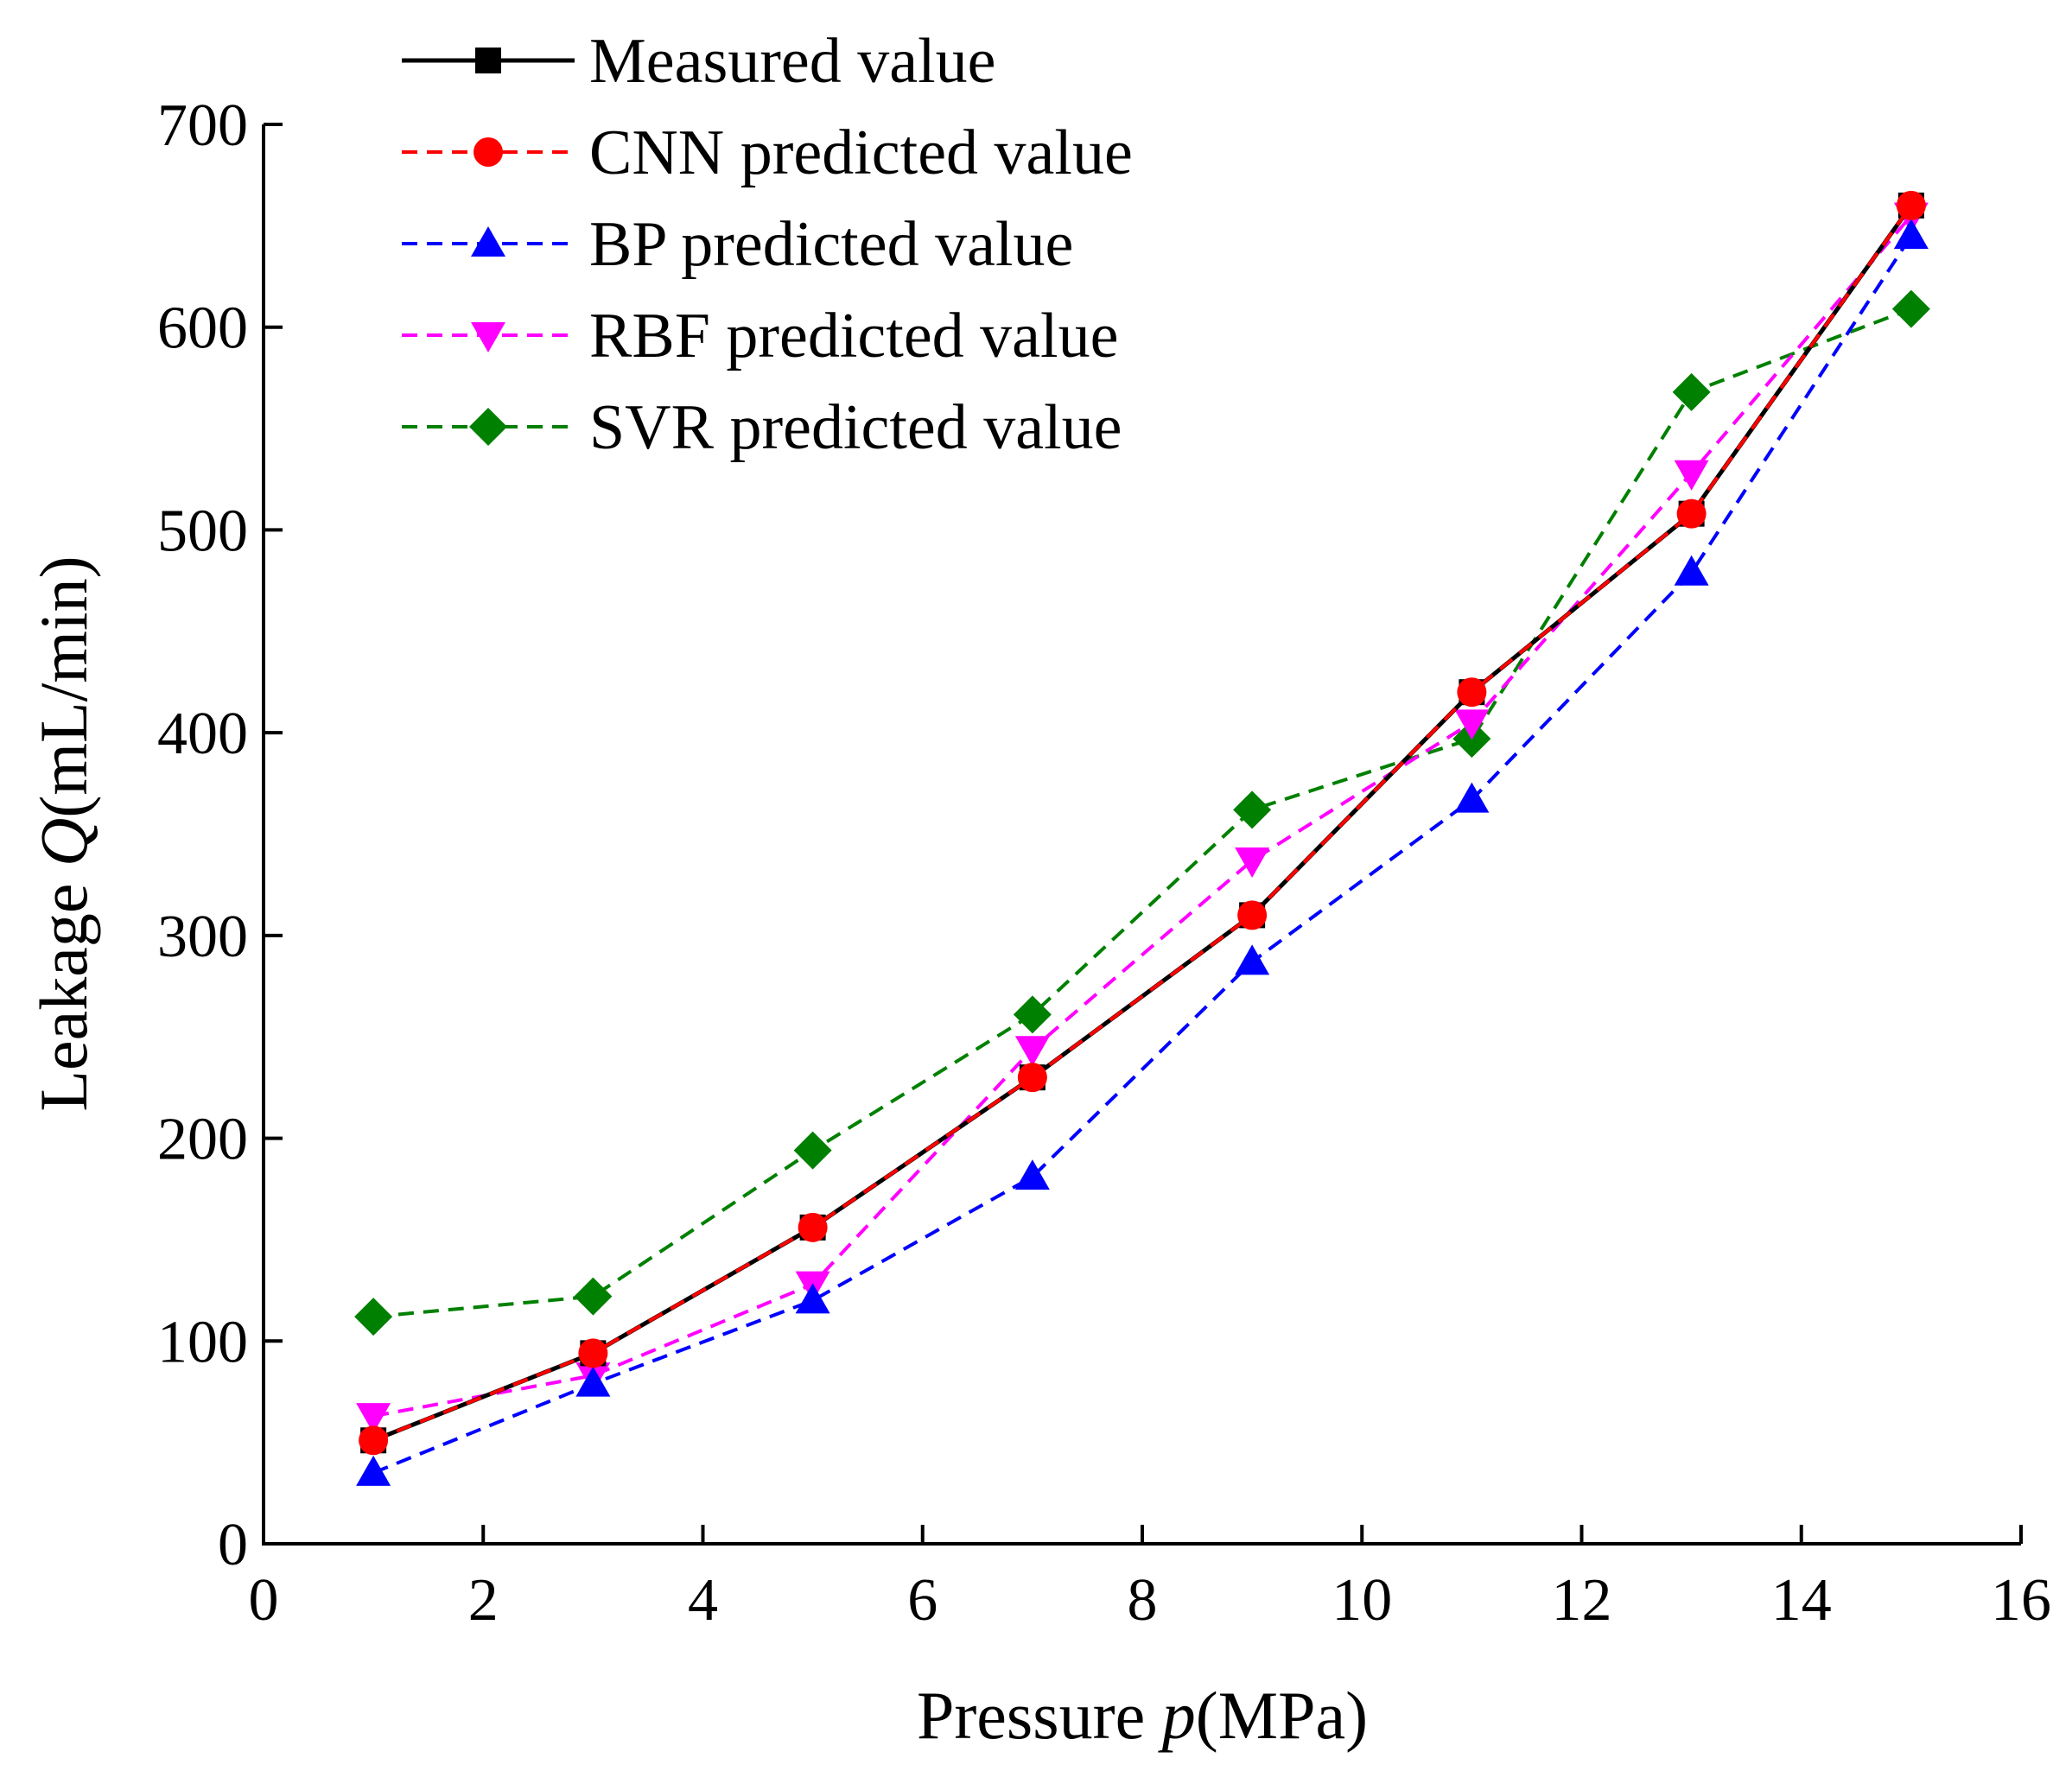 The height and width of the screenshot is (1771, 2072). What do you see at coordinates (483, 1600) in the screenshot?
I see `x-tick-label: 2` at bounding box center [483, 1600].